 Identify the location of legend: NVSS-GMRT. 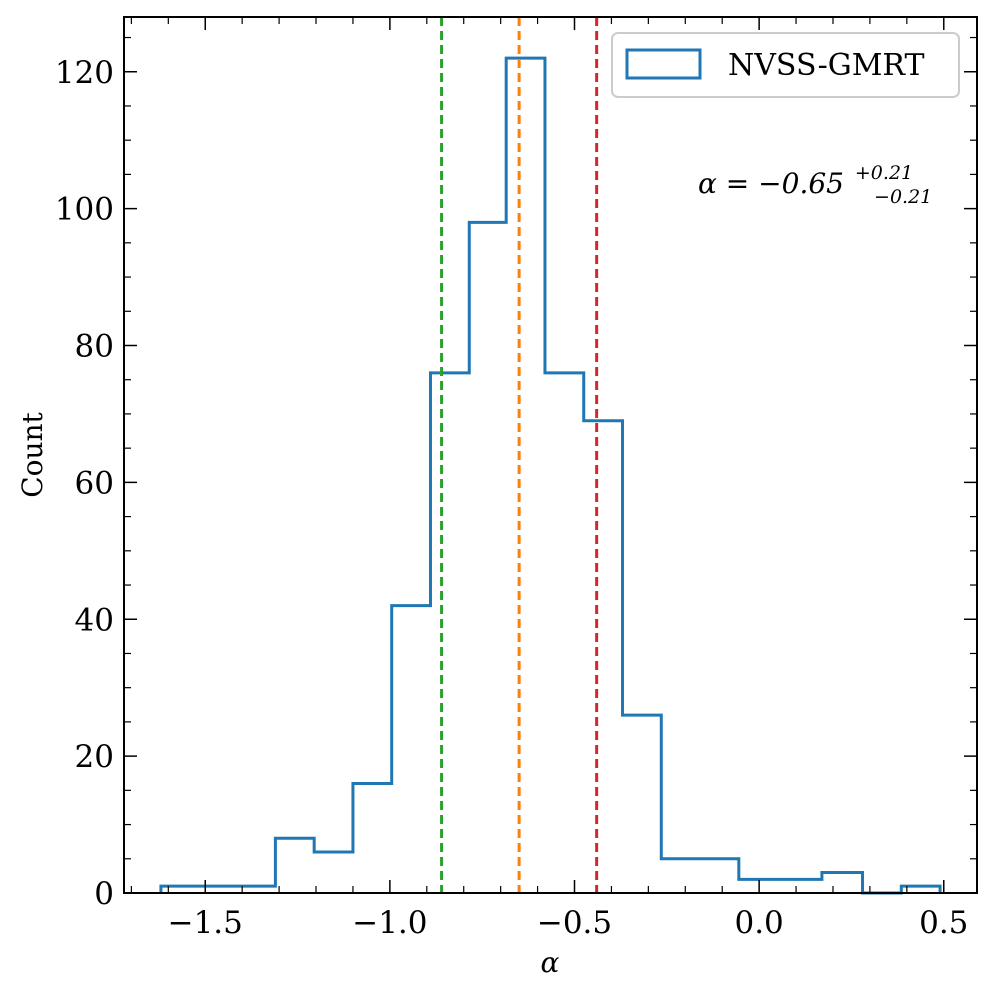
(785, 65).